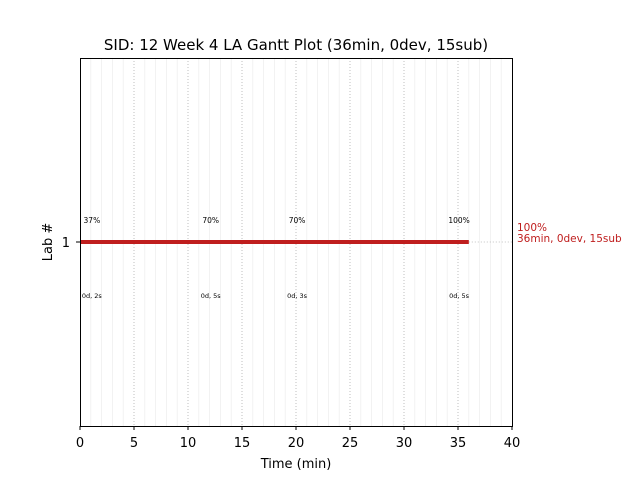 The height and width of the screenshot is (480, 640). I want to click on x-tick-label: 10, so click(188, 443).